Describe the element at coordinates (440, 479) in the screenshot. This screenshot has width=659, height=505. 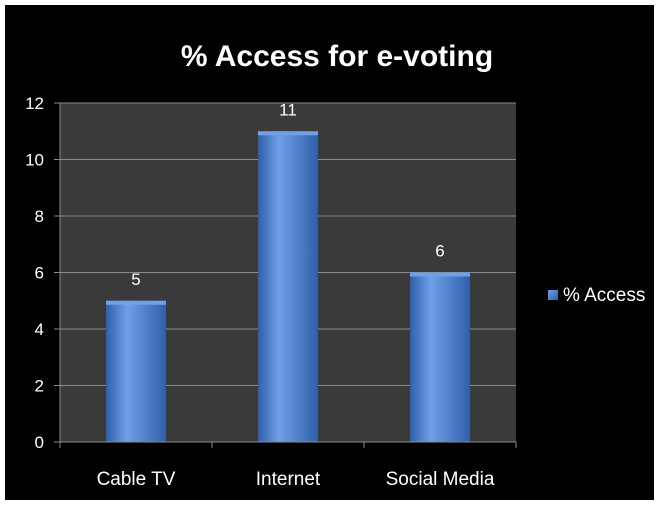
I see `x-category-label: Social Media` at that location.